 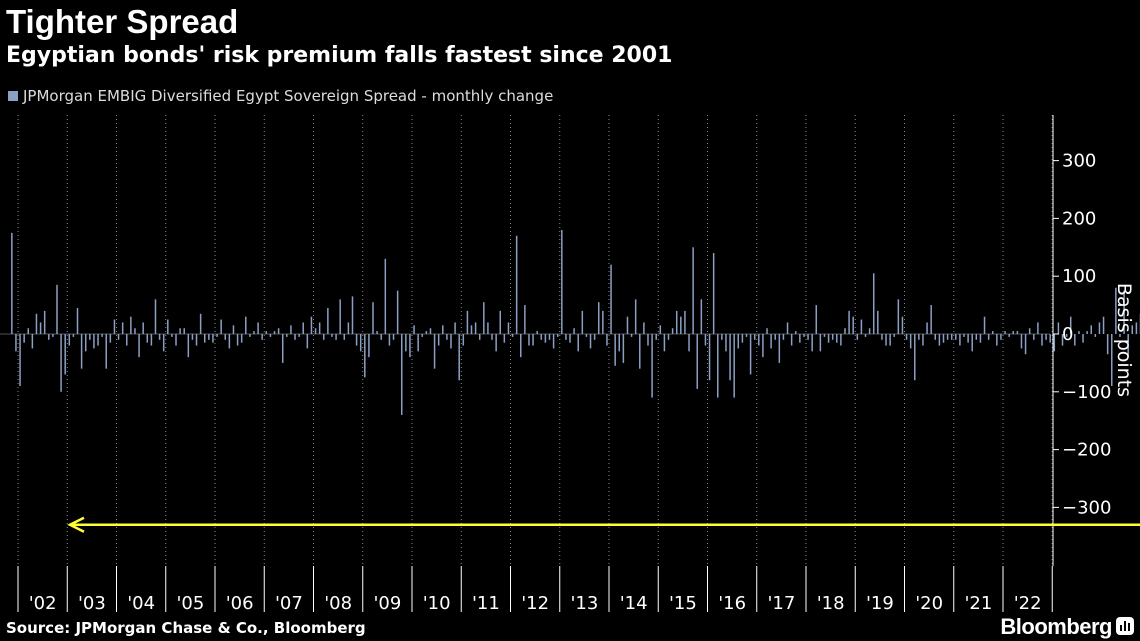 What do you see at coordinates (1028, 603) in the screenshot?
I see `x-tick-label: '22` at bounding box center [1028, 603].